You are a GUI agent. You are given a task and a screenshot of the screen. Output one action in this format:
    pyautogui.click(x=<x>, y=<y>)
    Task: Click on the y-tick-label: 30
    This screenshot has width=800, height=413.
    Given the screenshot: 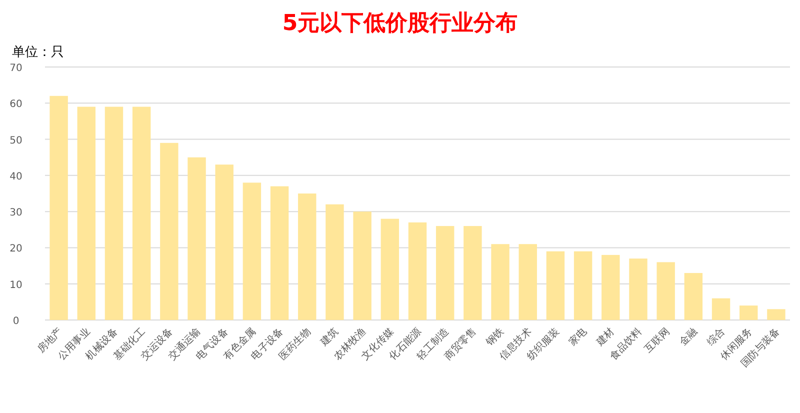 What is the action you would take?
    pyautogui.click(x=16, y=213)
    